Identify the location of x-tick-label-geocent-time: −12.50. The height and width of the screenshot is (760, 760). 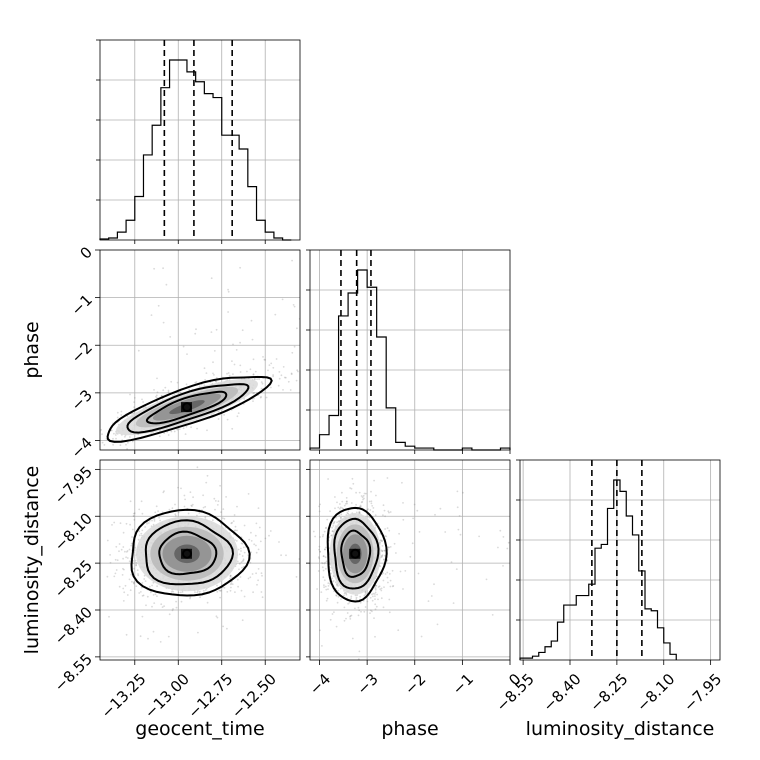
(254, 696).